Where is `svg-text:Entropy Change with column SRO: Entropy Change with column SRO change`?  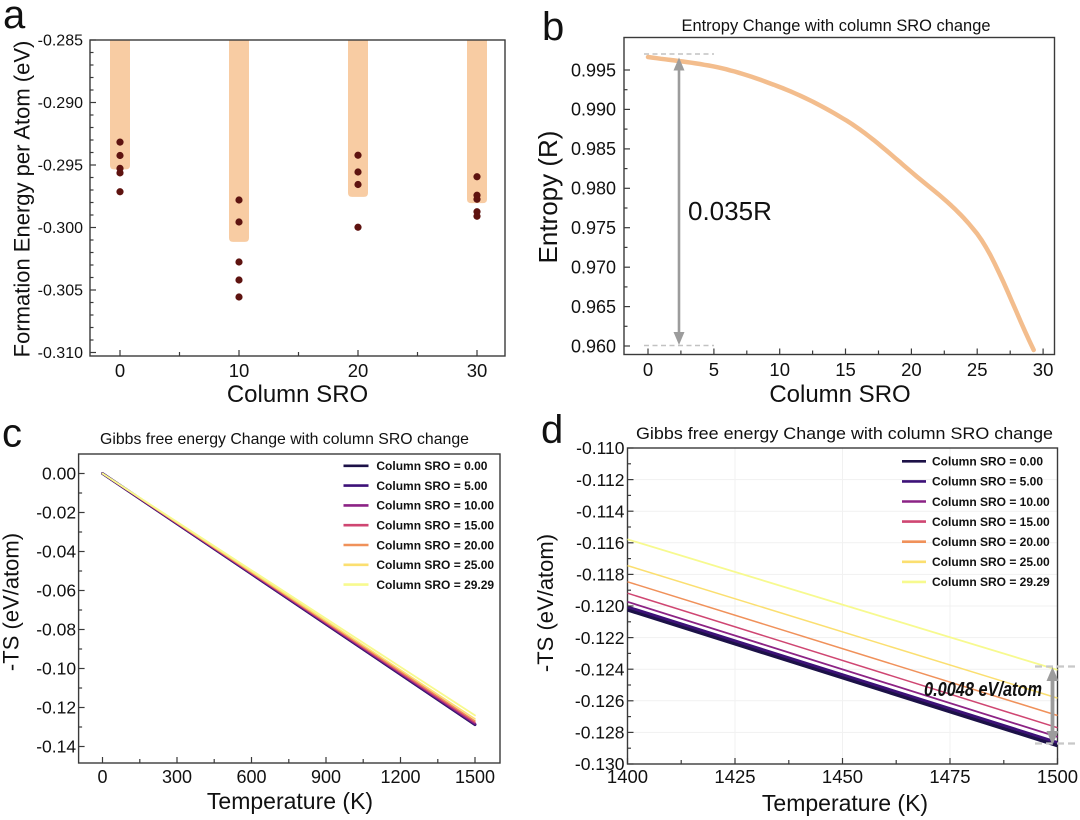
svg-text:Entropy Change with column SRO: Entropy Change with column SRO change is located at coordinates (836, 26).